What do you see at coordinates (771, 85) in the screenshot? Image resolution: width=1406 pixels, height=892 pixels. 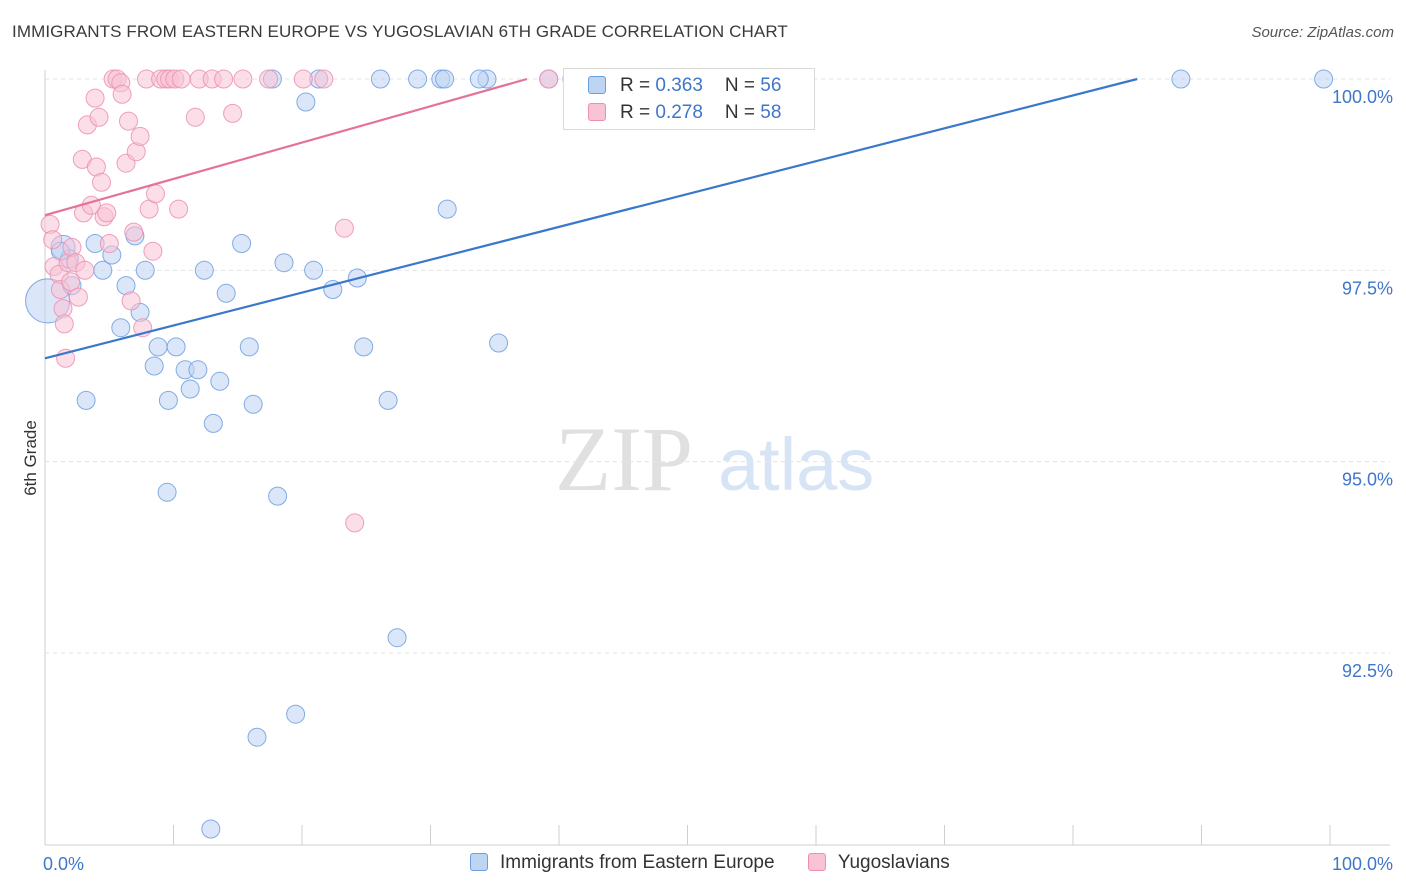 I see `legend-n-value: 56` at bounding box center [771, 85].